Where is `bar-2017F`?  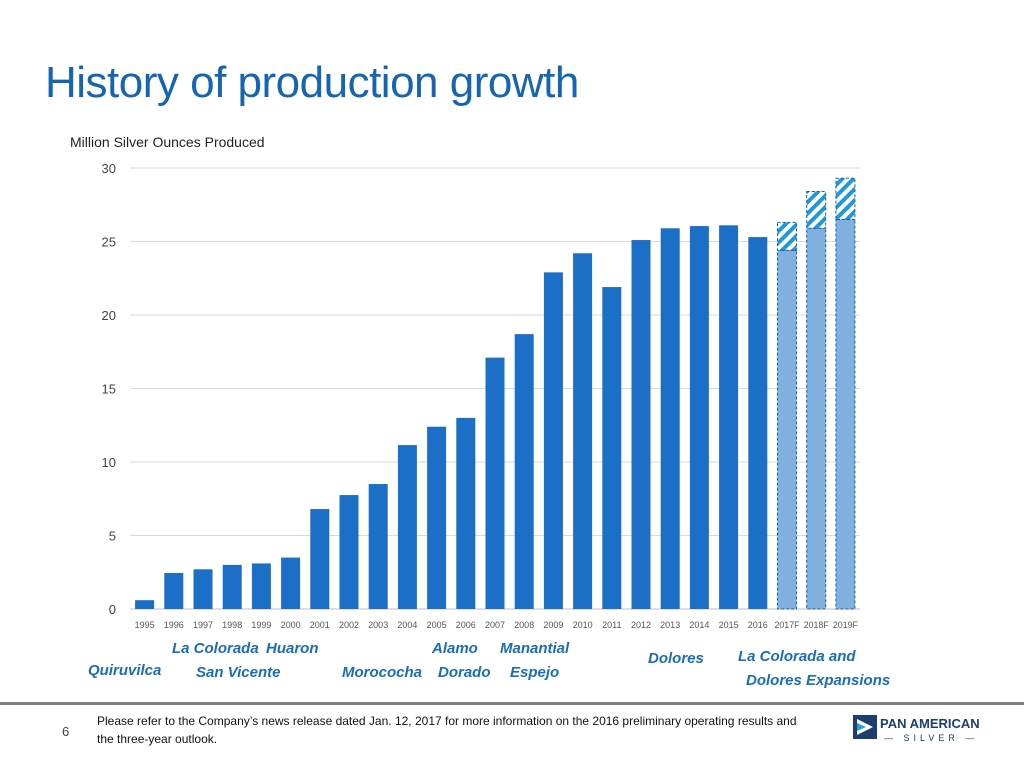
bar-2017F is located at coordinates (787, 429).